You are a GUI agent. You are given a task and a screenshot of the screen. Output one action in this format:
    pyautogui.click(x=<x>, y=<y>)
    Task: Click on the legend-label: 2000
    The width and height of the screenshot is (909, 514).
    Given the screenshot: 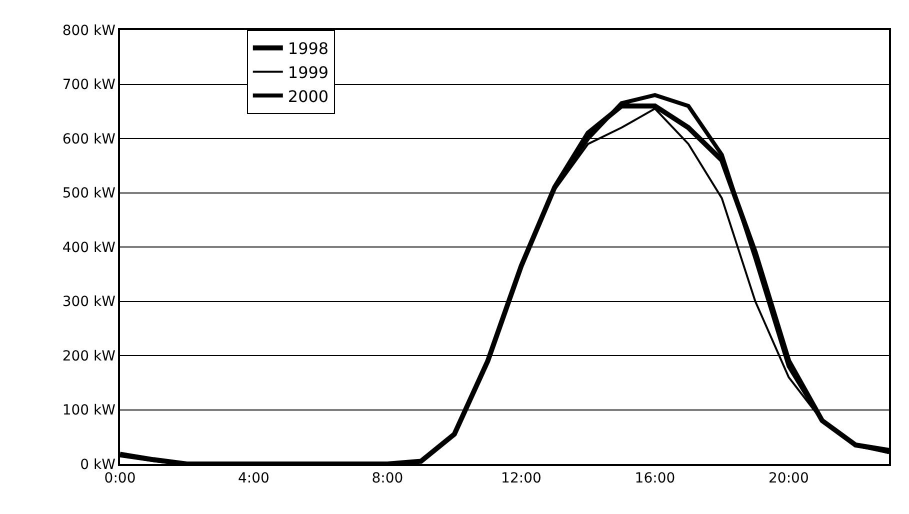 What is the action you would take?
    pyautogui.click(x=308, y=96)
    